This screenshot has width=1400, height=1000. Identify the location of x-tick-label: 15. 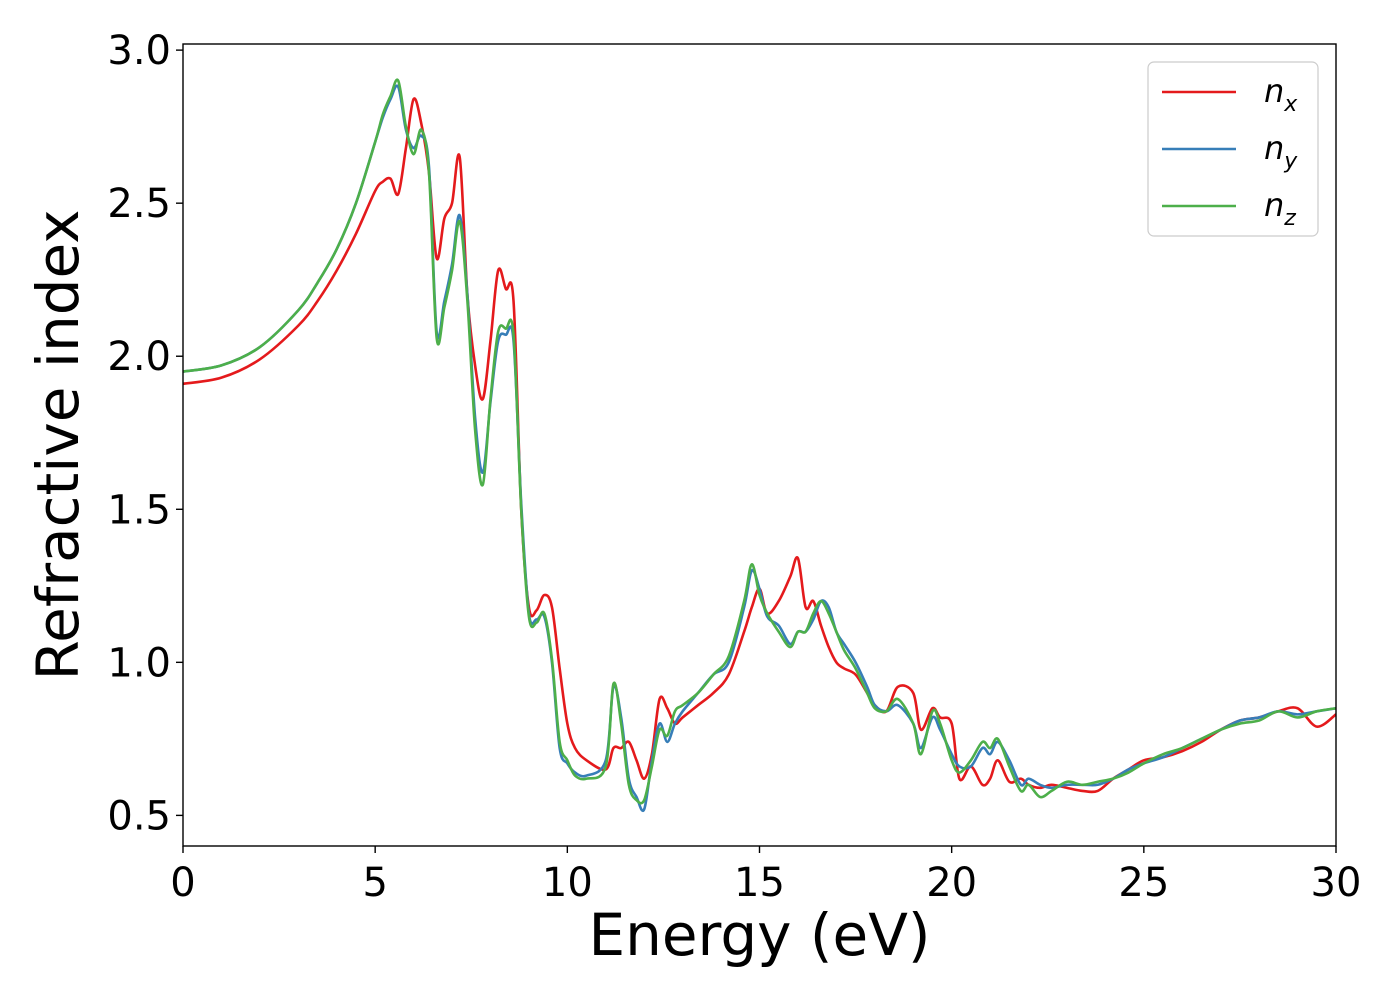
(759, 883).